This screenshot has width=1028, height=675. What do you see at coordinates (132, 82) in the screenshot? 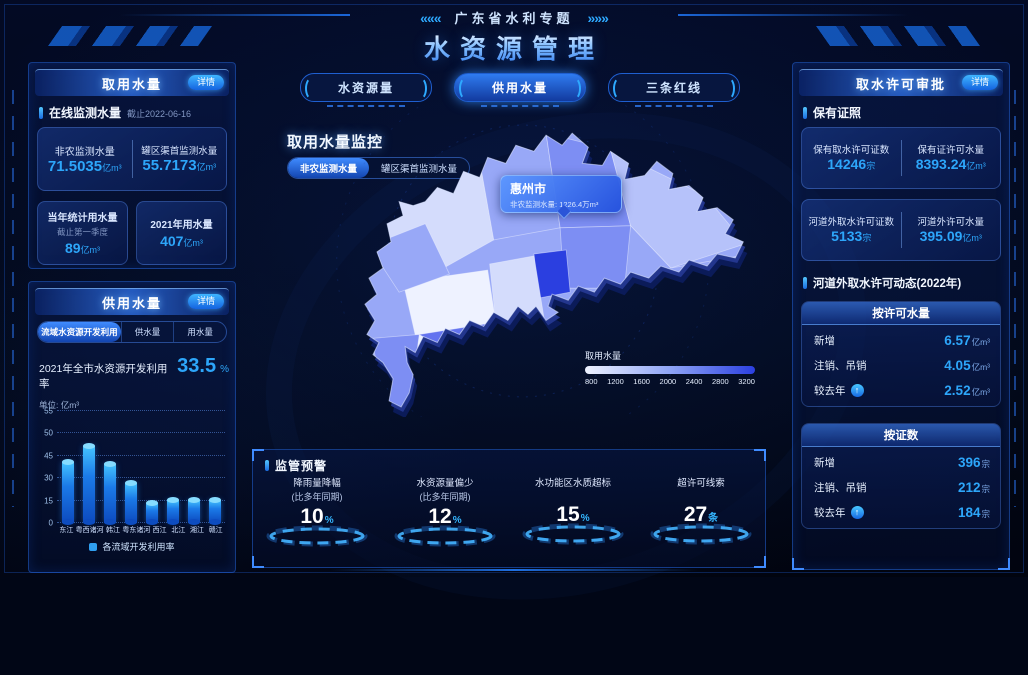
I see `panel-water-intake-header: 取用水量 详情` at bounding box center [132, 82].